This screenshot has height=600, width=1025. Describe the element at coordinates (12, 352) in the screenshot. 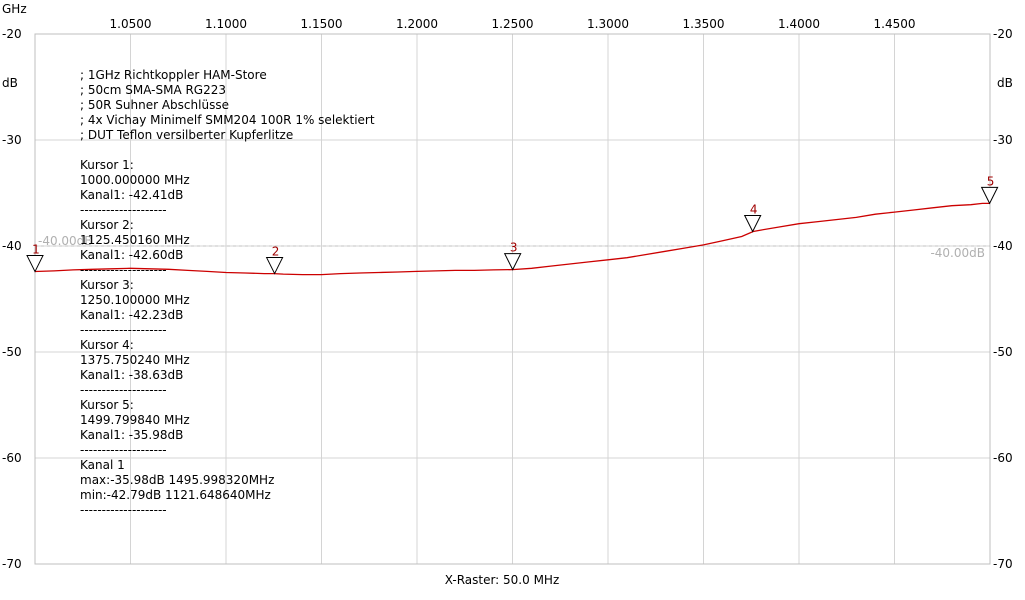

I see `y-tick-label-left: -50` at that location.